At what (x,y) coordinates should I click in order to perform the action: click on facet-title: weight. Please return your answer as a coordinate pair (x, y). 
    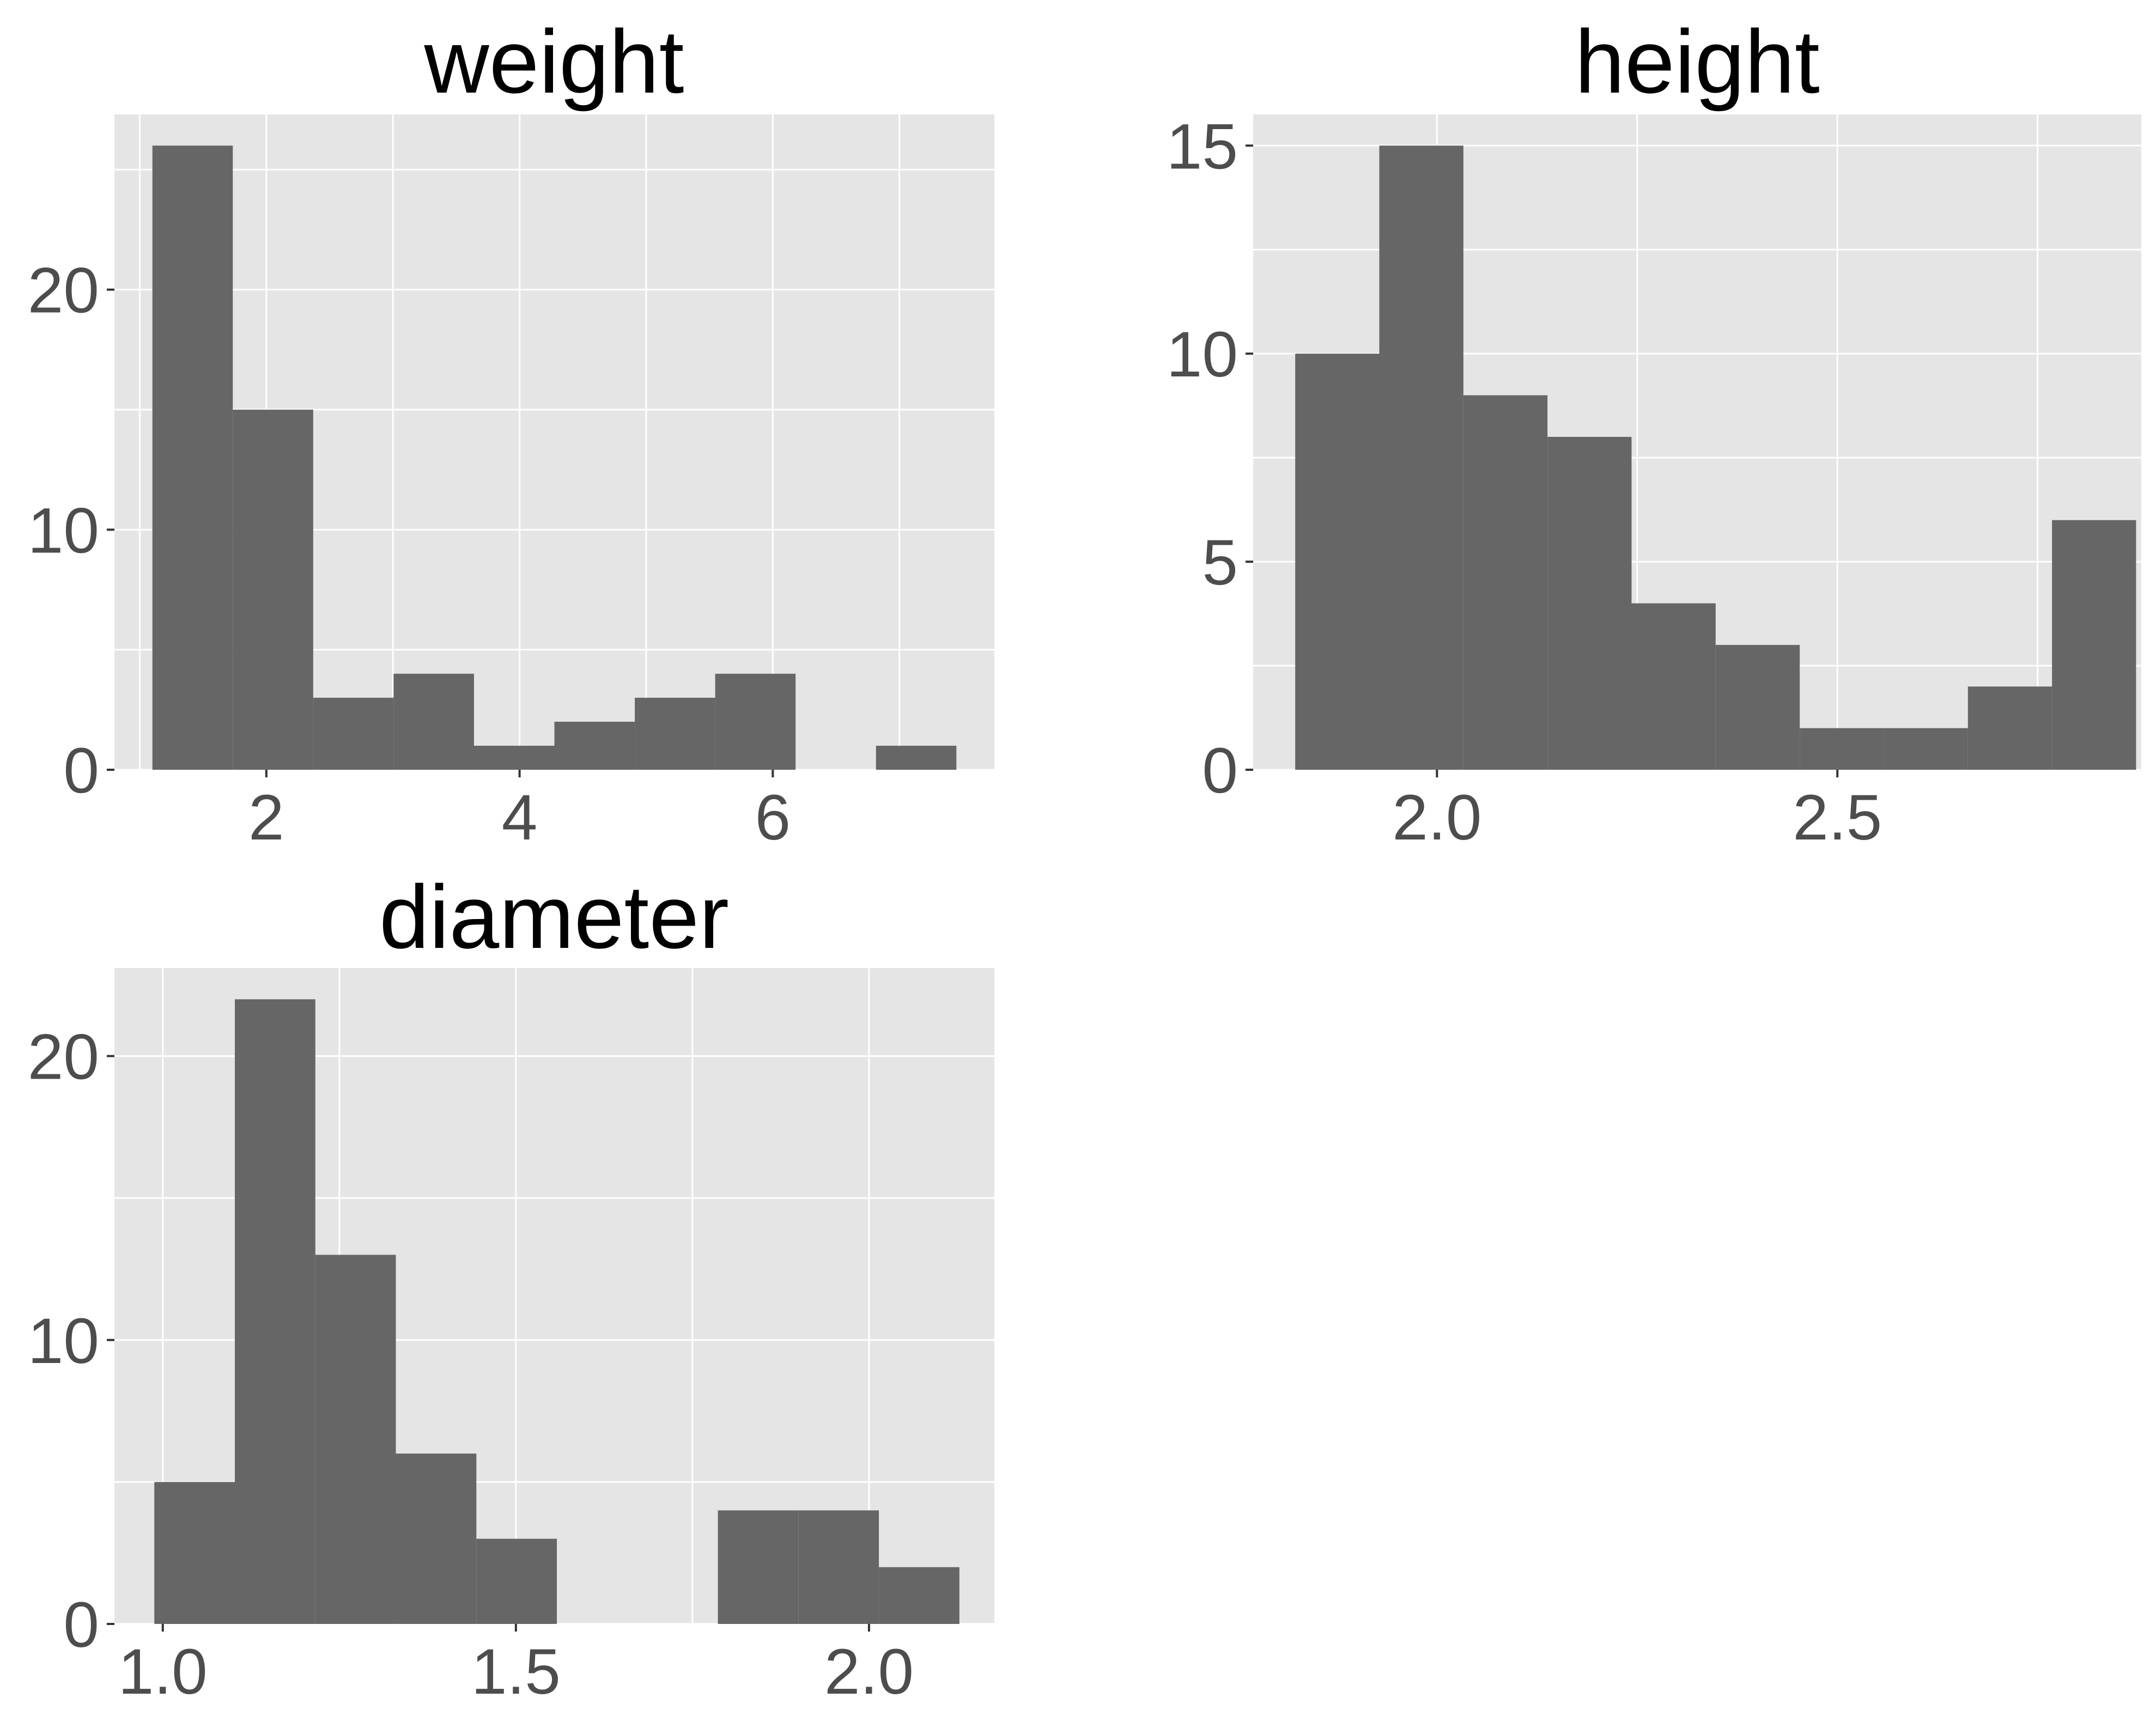
    Looking at the image, I should click on (554, 61).